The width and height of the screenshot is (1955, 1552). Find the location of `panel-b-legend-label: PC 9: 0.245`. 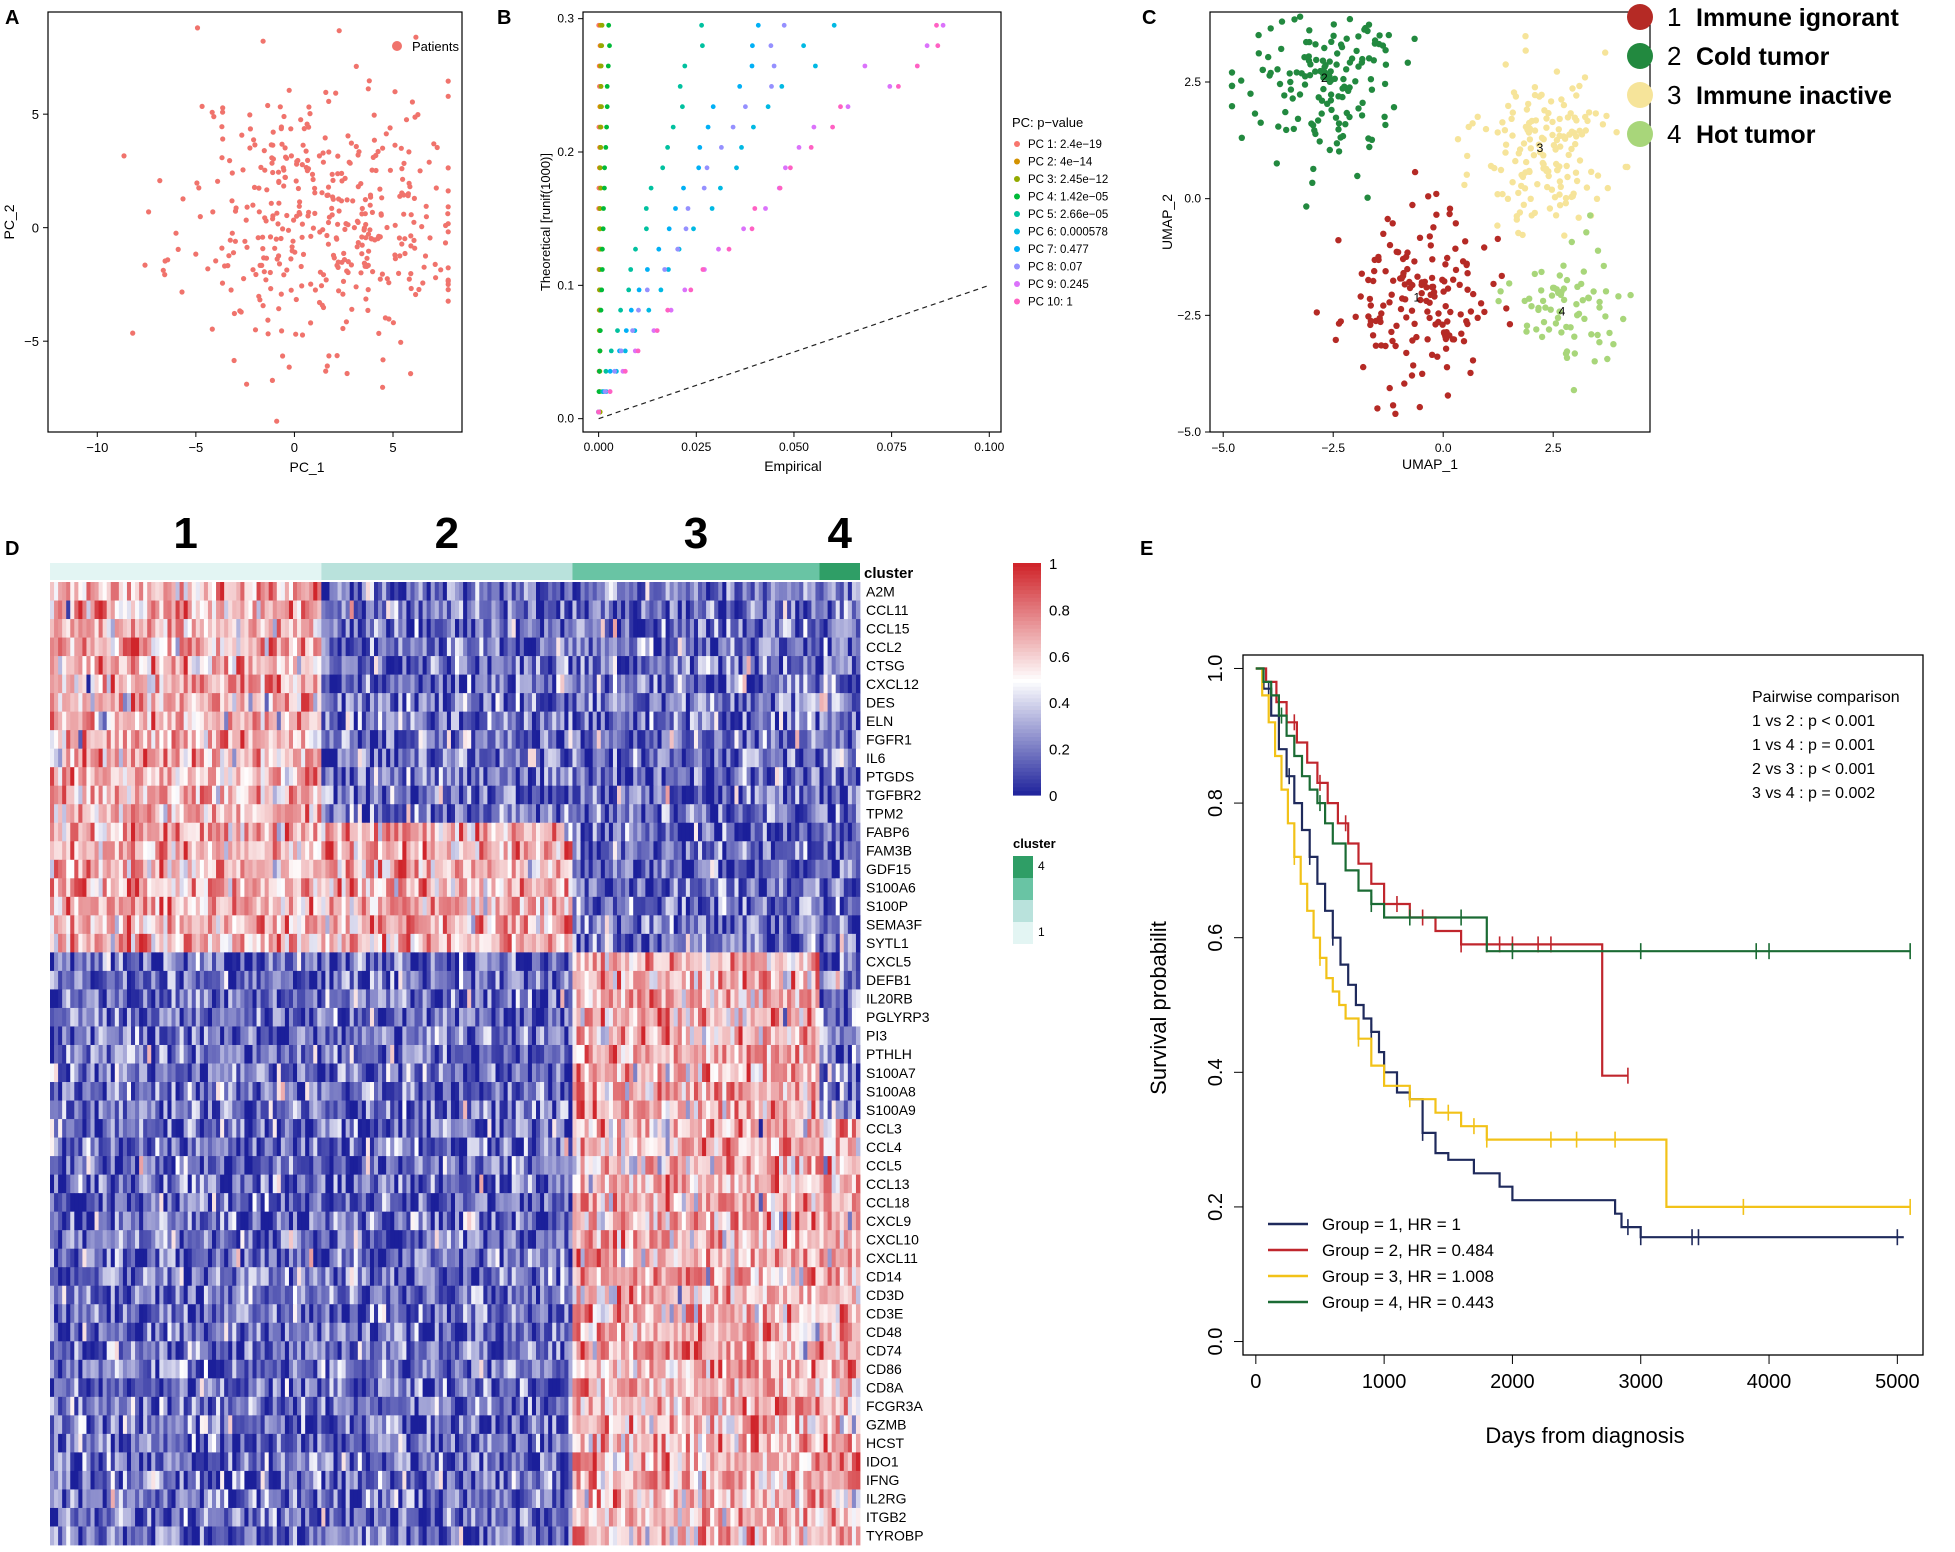

panel-b-legend-label: PC 9: 0.245 is located at coordinates (1058, 285).